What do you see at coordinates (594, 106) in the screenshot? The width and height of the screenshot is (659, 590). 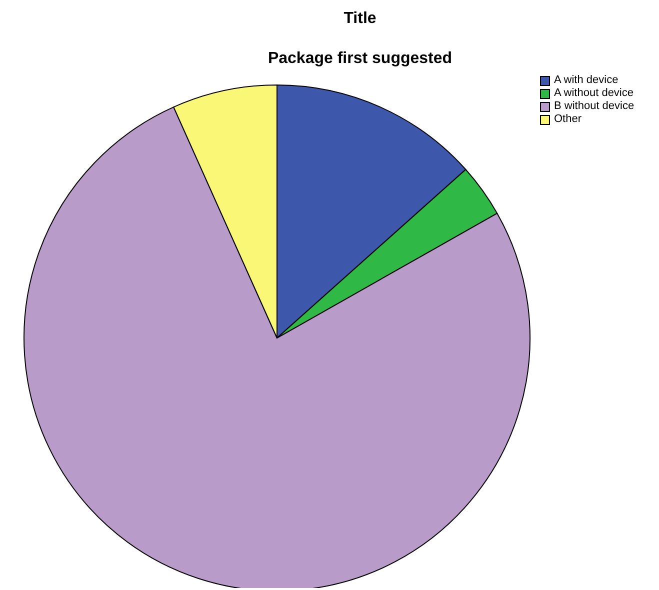 I see `legend-label: B without device` at bounding box center [594, 106].